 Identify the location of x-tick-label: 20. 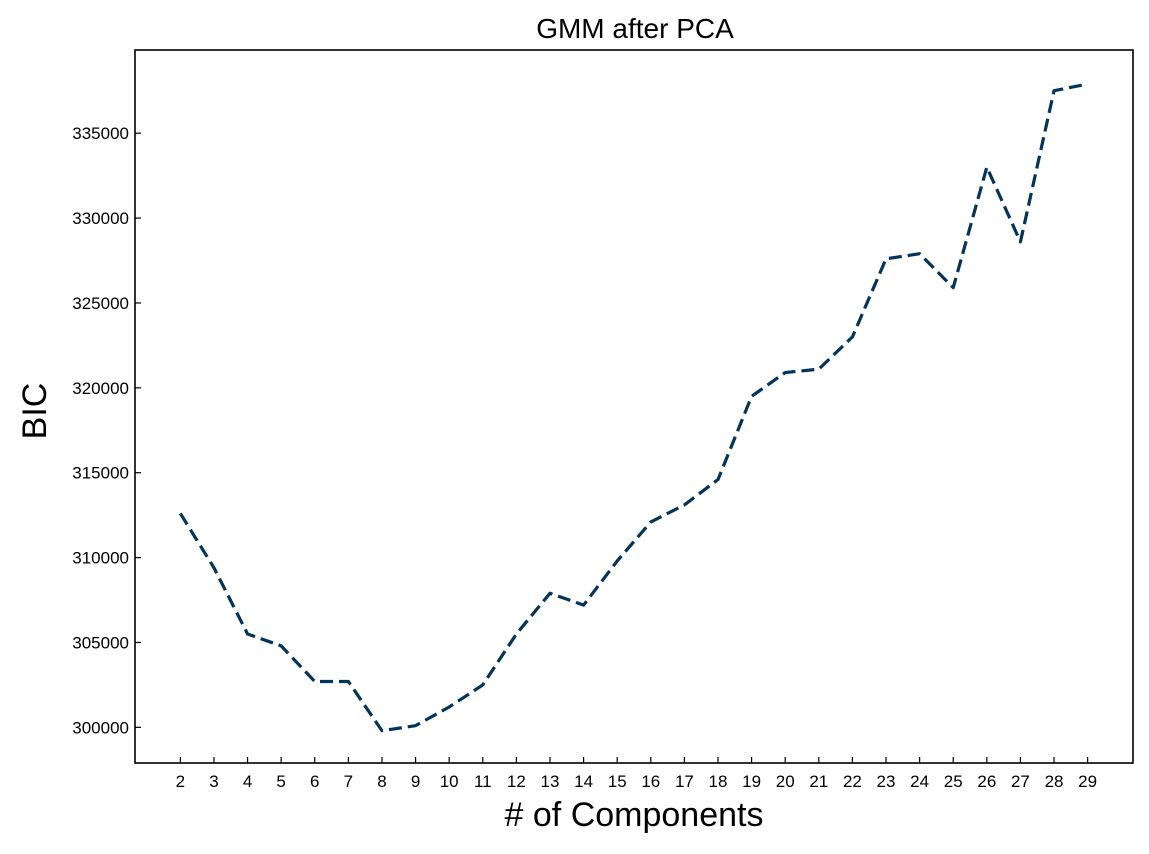
(785, 781).